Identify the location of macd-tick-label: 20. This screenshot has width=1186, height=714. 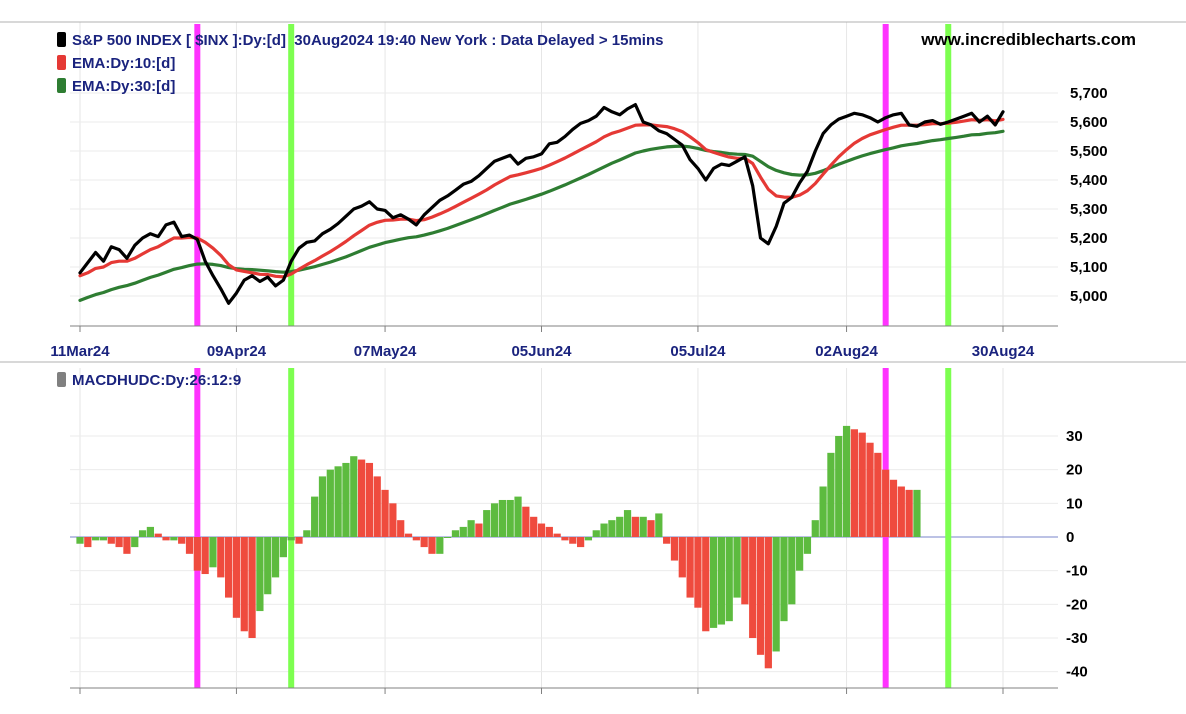
(1074, 470).